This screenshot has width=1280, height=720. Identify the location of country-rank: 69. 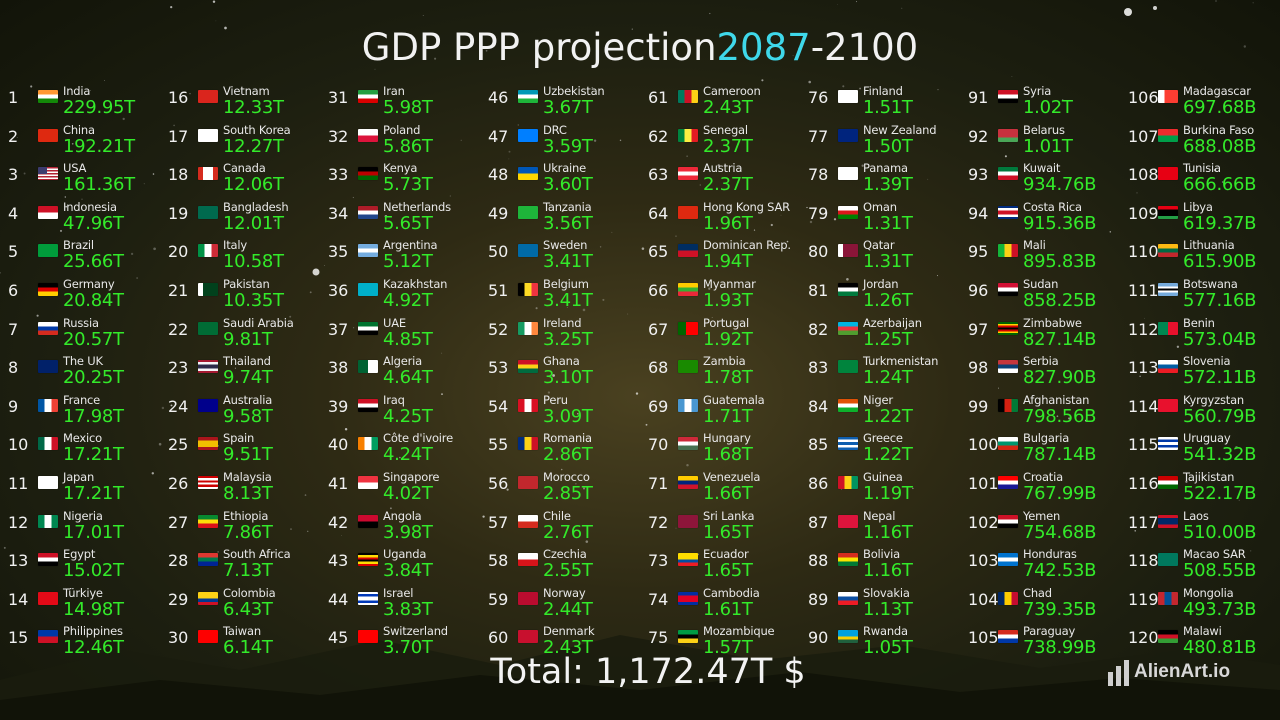
(658, 406).